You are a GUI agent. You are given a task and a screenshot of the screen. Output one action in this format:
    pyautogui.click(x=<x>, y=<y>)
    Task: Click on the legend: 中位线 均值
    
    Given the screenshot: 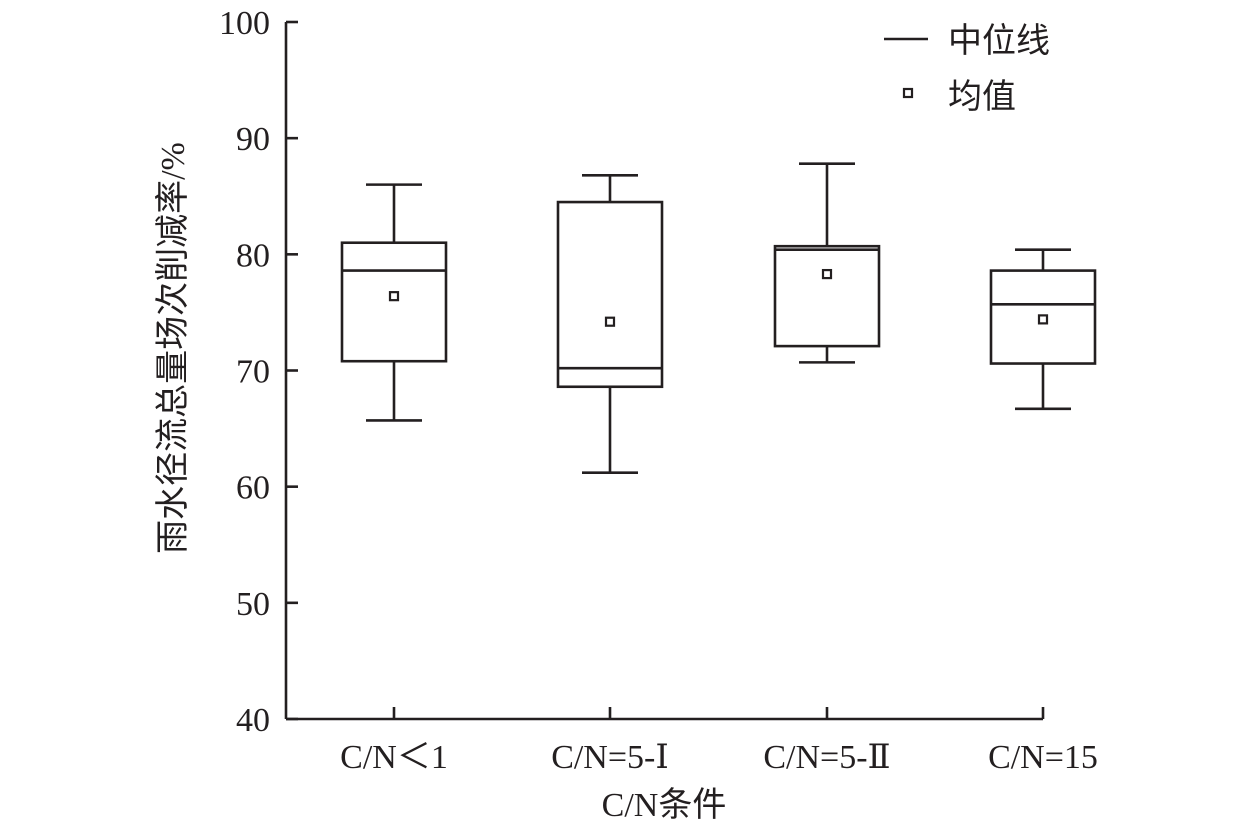 What is the action you would take?
    pyautogui.click(x=967, y=69)
    